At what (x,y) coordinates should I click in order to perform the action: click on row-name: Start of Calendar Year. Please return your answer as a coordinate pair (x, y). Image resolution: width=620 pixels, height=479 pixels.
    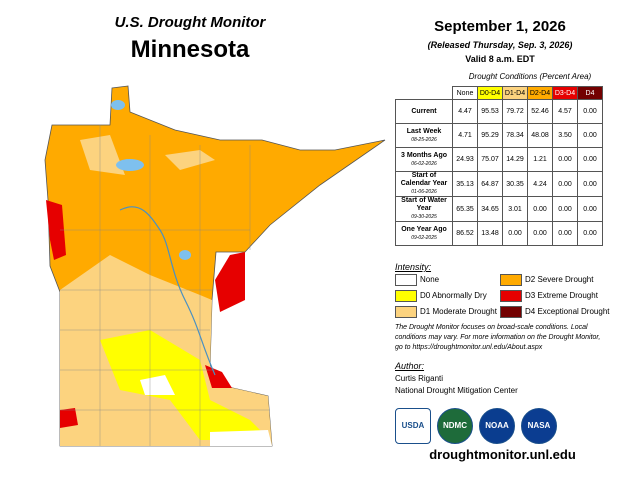
    Looking at the image, I should click on (424, 179).